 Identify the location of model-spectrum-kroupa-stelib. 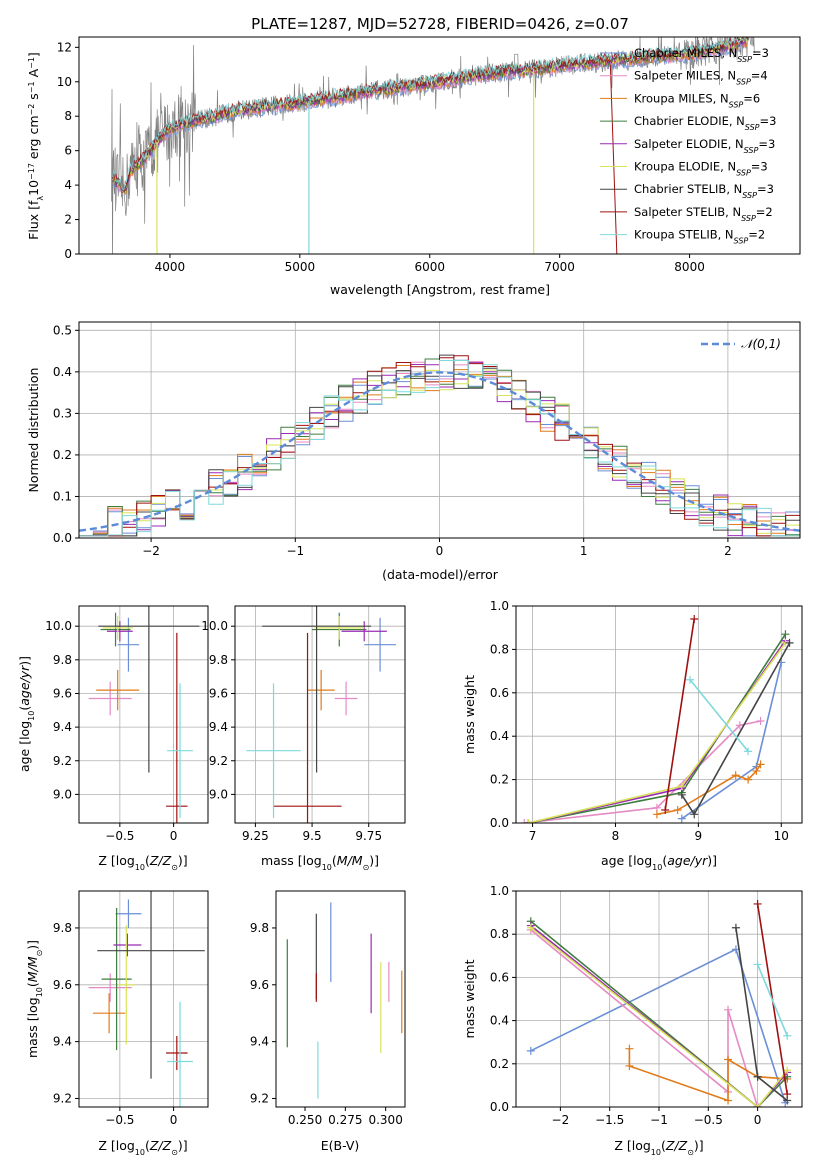
(430, 114).